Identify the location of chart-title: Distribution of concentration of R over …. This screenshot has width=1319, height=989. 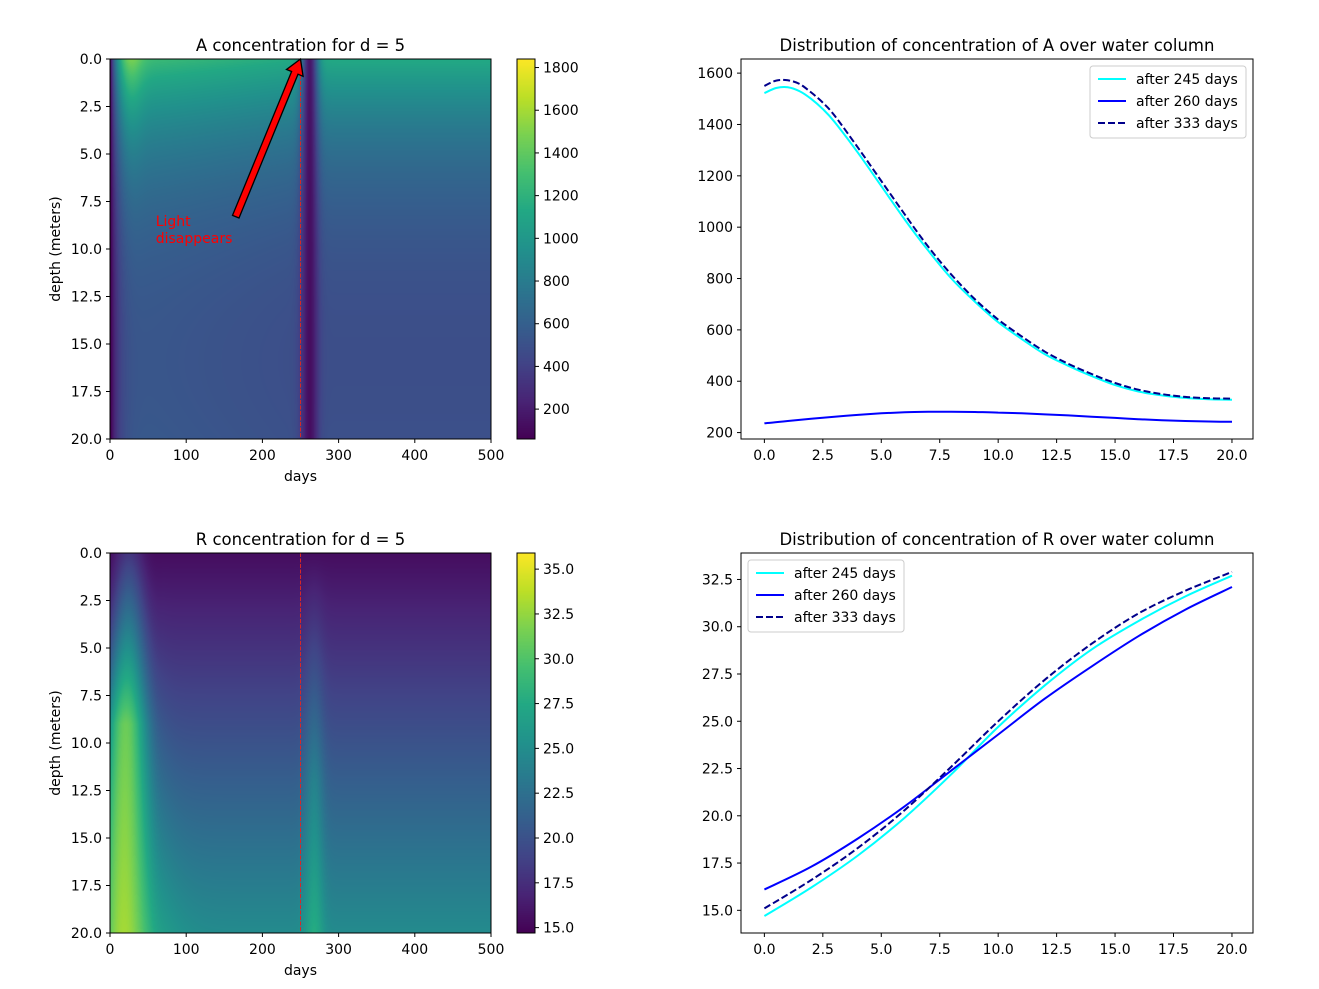
(996, 539).